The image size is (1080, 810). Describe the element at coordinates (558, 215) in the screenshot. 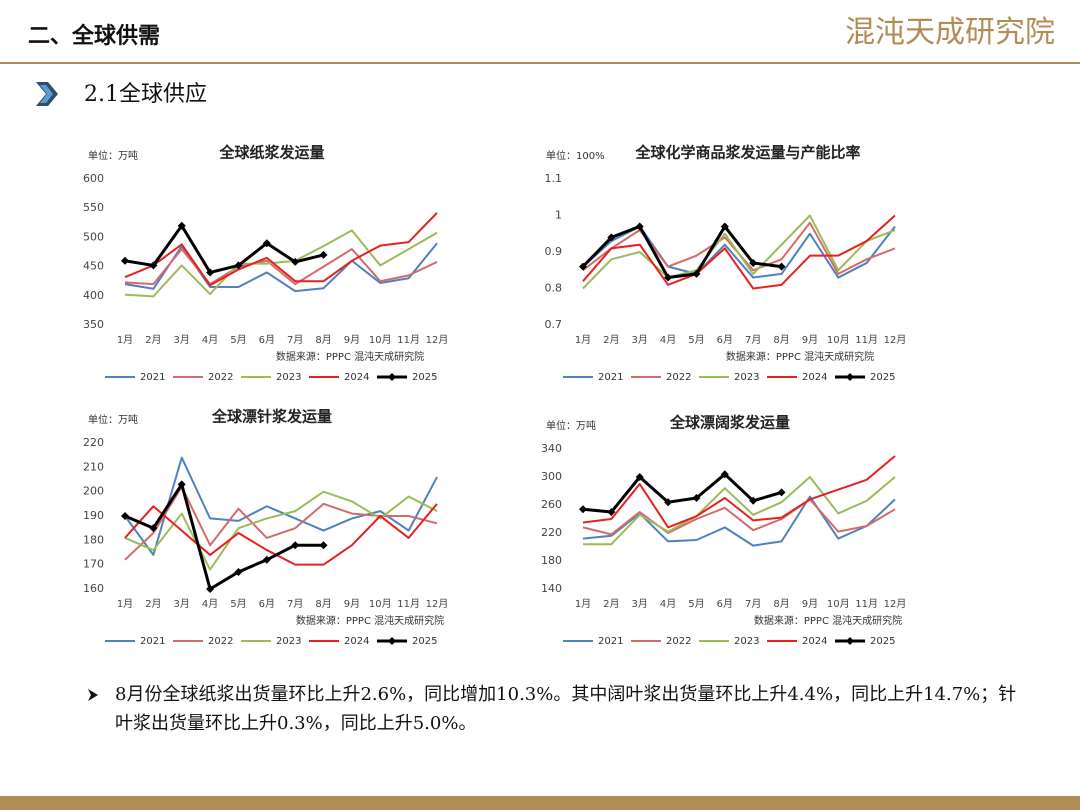

I see `y-tick-label: 1` at that location.